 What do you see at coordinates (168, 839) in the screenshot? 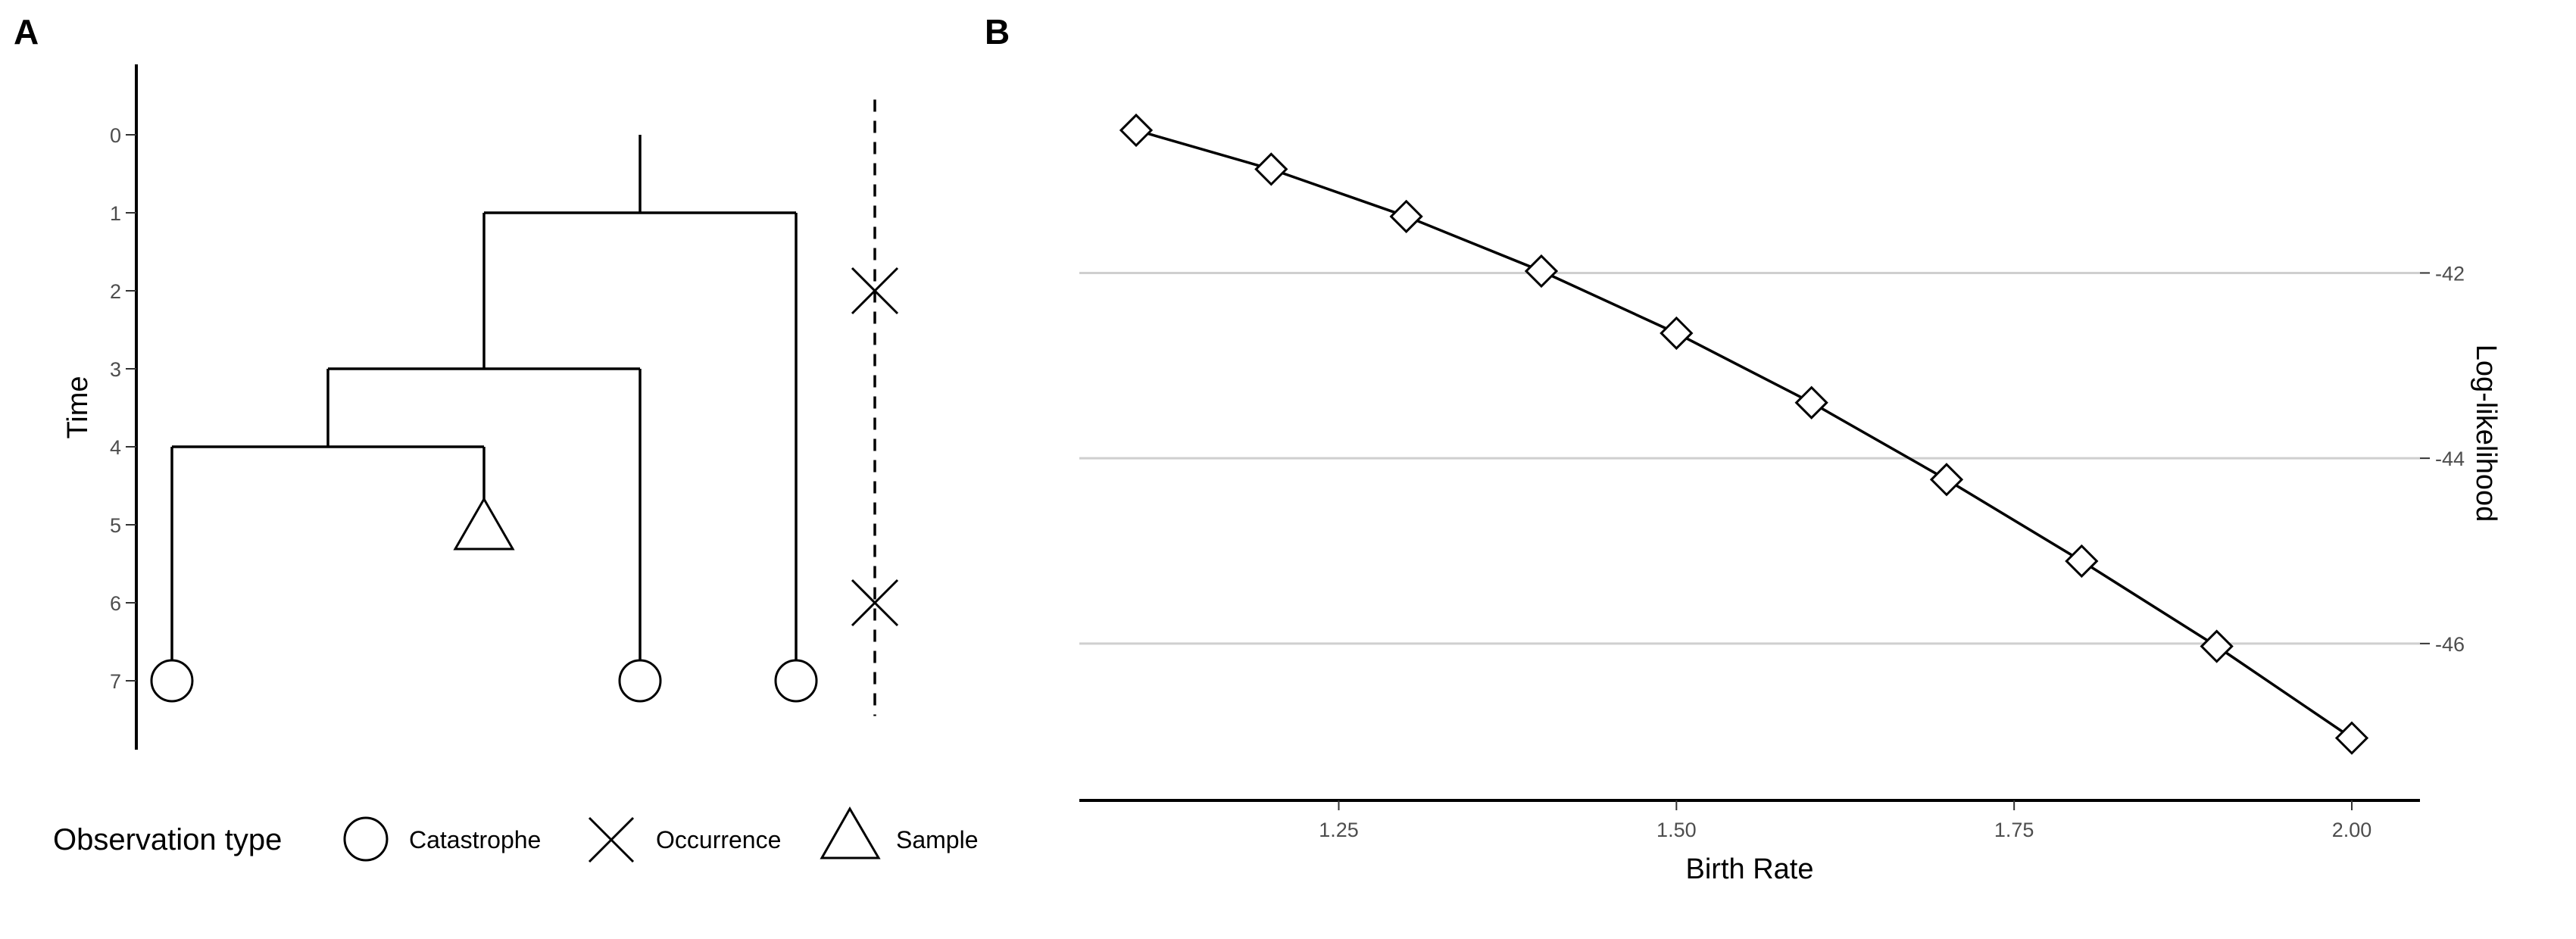
I see `legend-title: Observation type` at bounding box center [168, 839].